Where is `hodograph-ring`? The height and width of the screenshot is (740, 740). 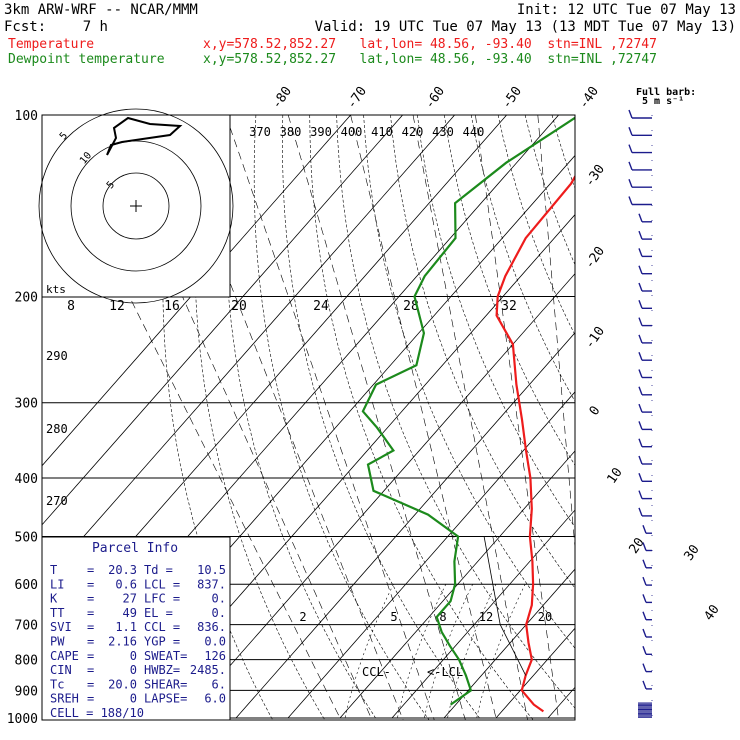
hodograph-ring is located at coordinates (136, 206).